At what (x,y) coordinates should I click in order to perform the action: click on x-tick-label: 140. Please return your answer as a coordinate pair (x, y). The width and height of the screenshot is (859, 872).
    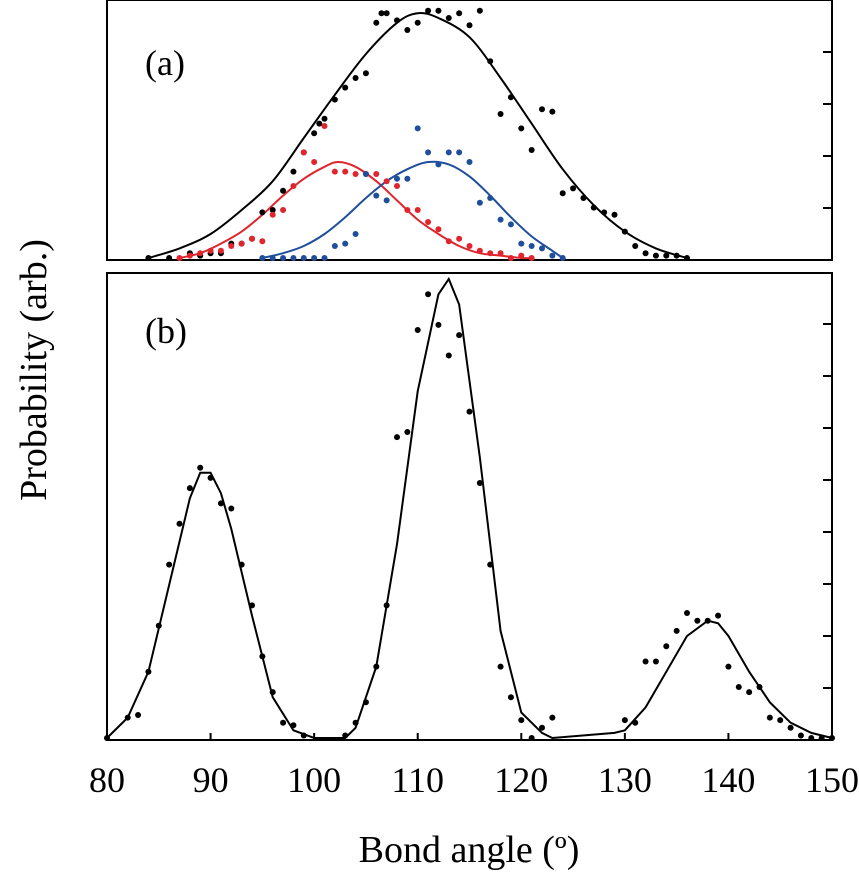
    Looking at the image, I should click on (728, 780).